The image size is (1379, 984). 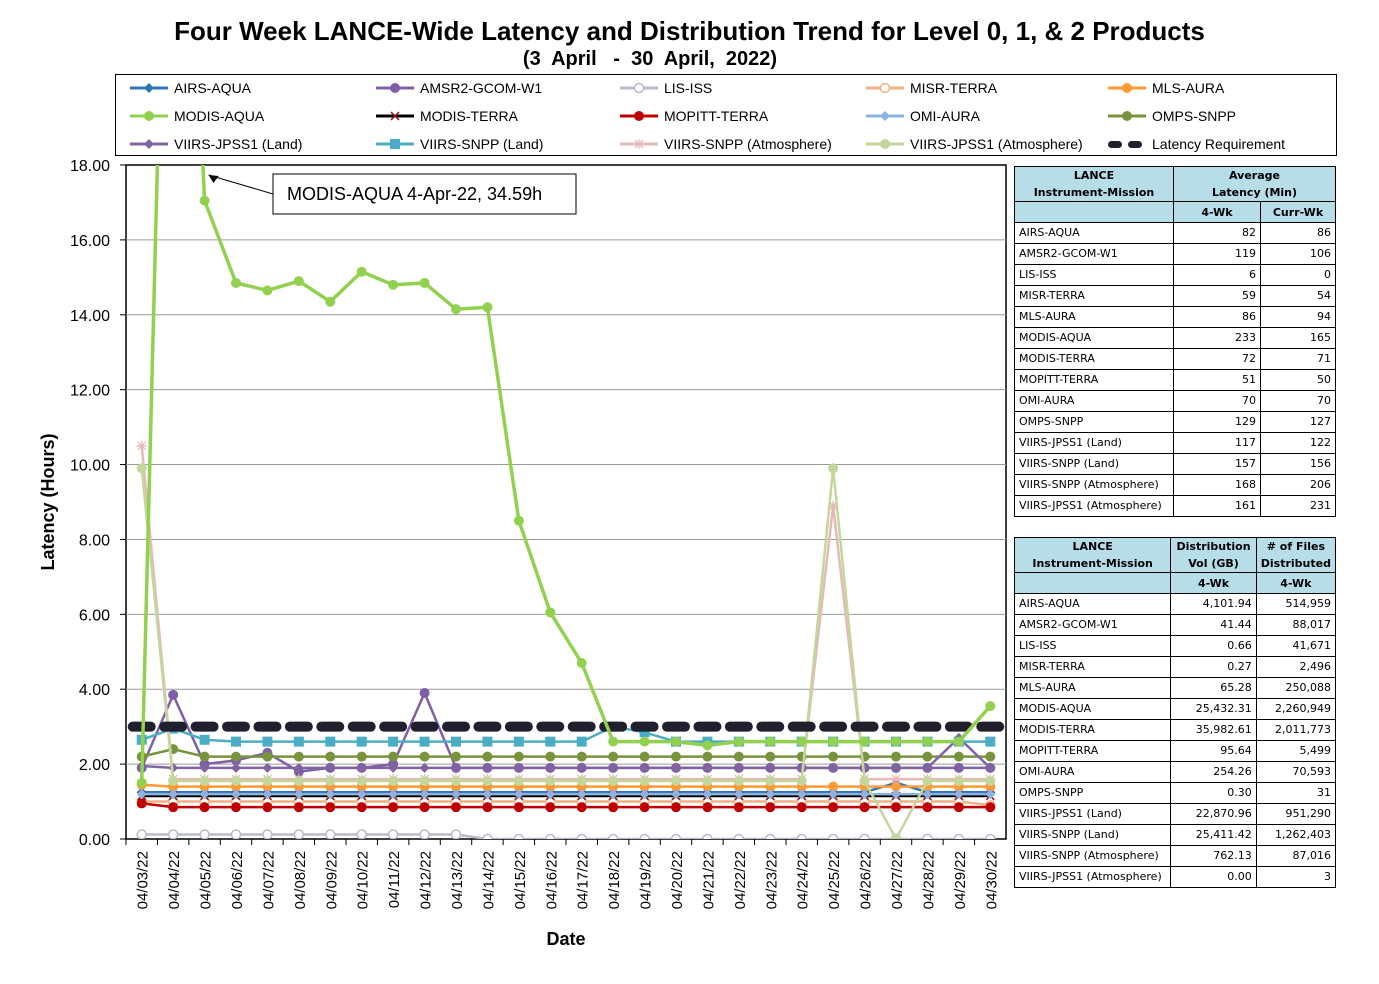 I want to click on instrument-name: AIRS-AQUA, so click(x=1092, y=604).